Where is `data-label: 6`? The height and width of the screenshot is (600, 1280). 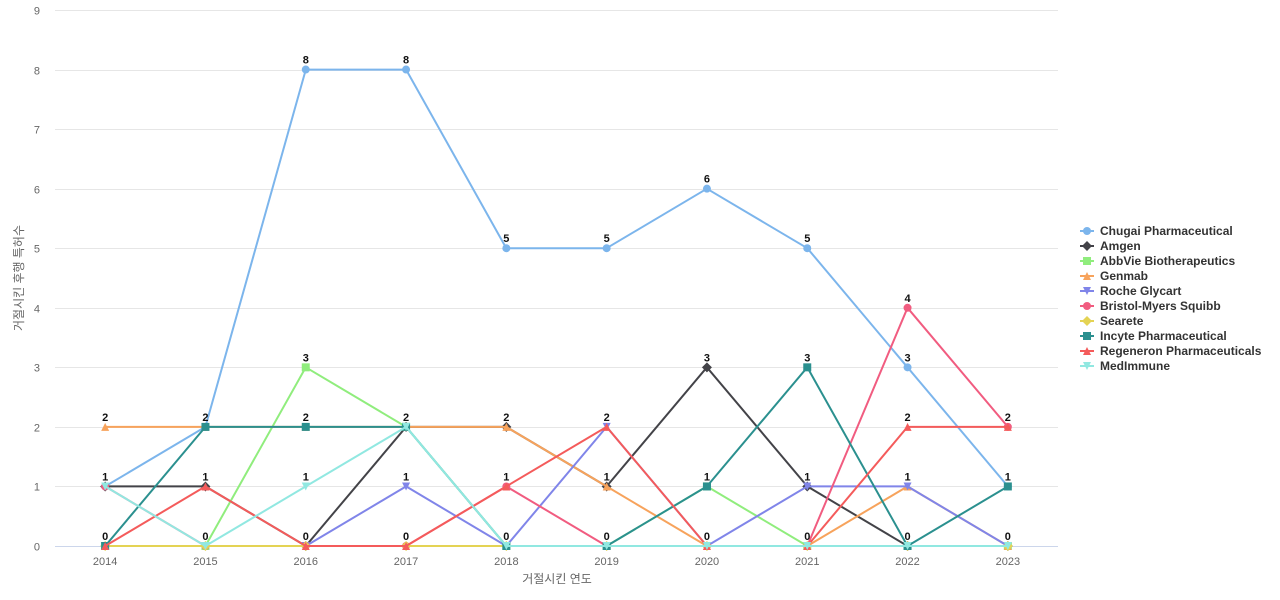
data-label: 6 is located at coordinates (707, 180).